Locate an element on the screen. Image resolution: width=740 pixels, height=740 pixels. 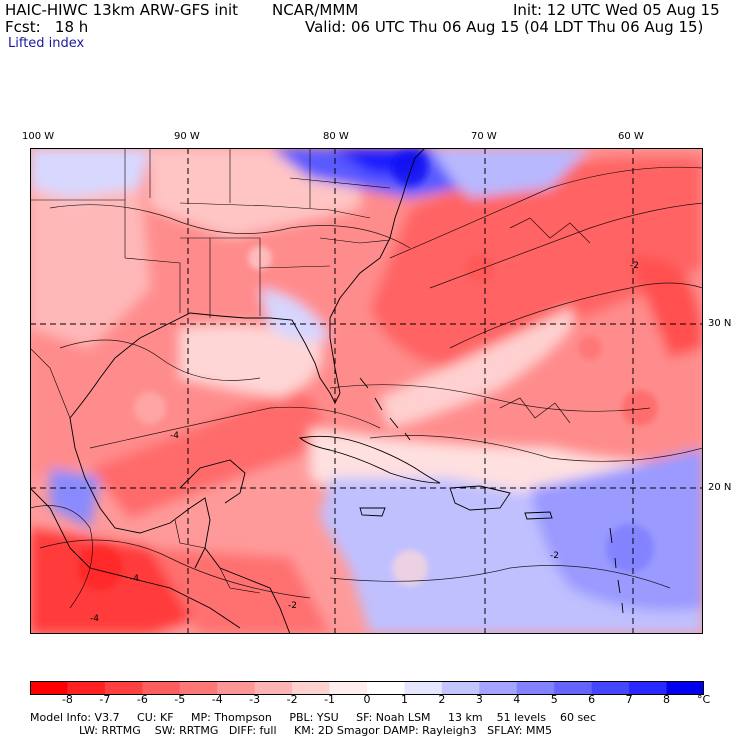
colorbar-tick-label: -3 is located at coordinates (255, 699).